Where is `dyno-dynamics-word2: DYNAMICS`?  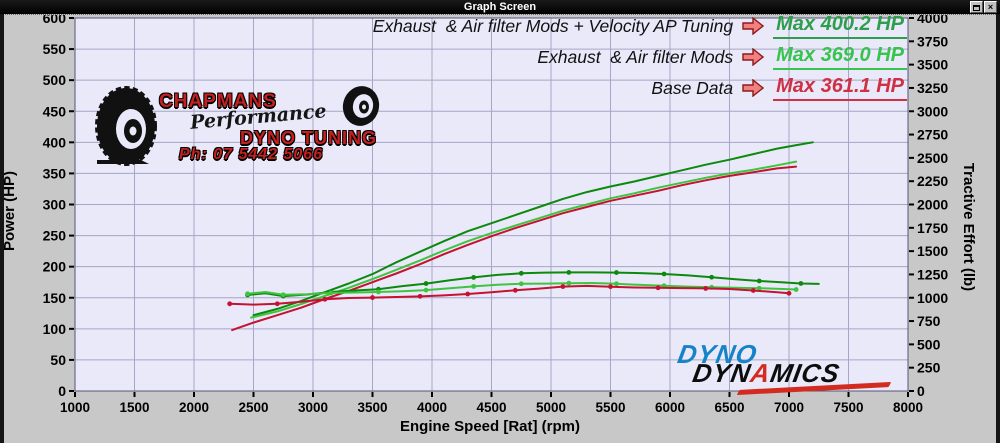
dyno-dynamics-word2: DYNAMICS is located at coordinates (766, 373).